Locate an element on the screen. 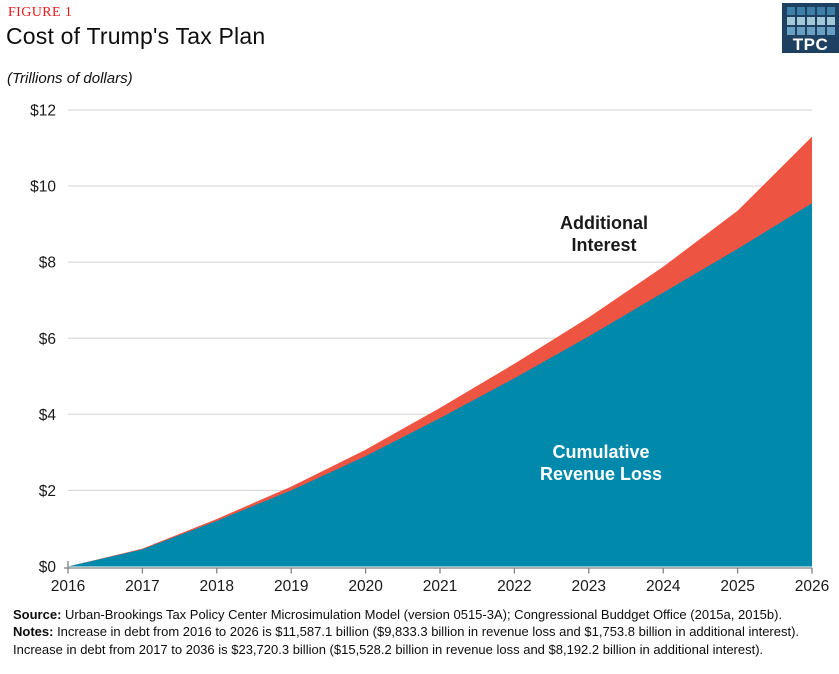  y-axis-tick-label: $6 is located at coordinates (47, 339).